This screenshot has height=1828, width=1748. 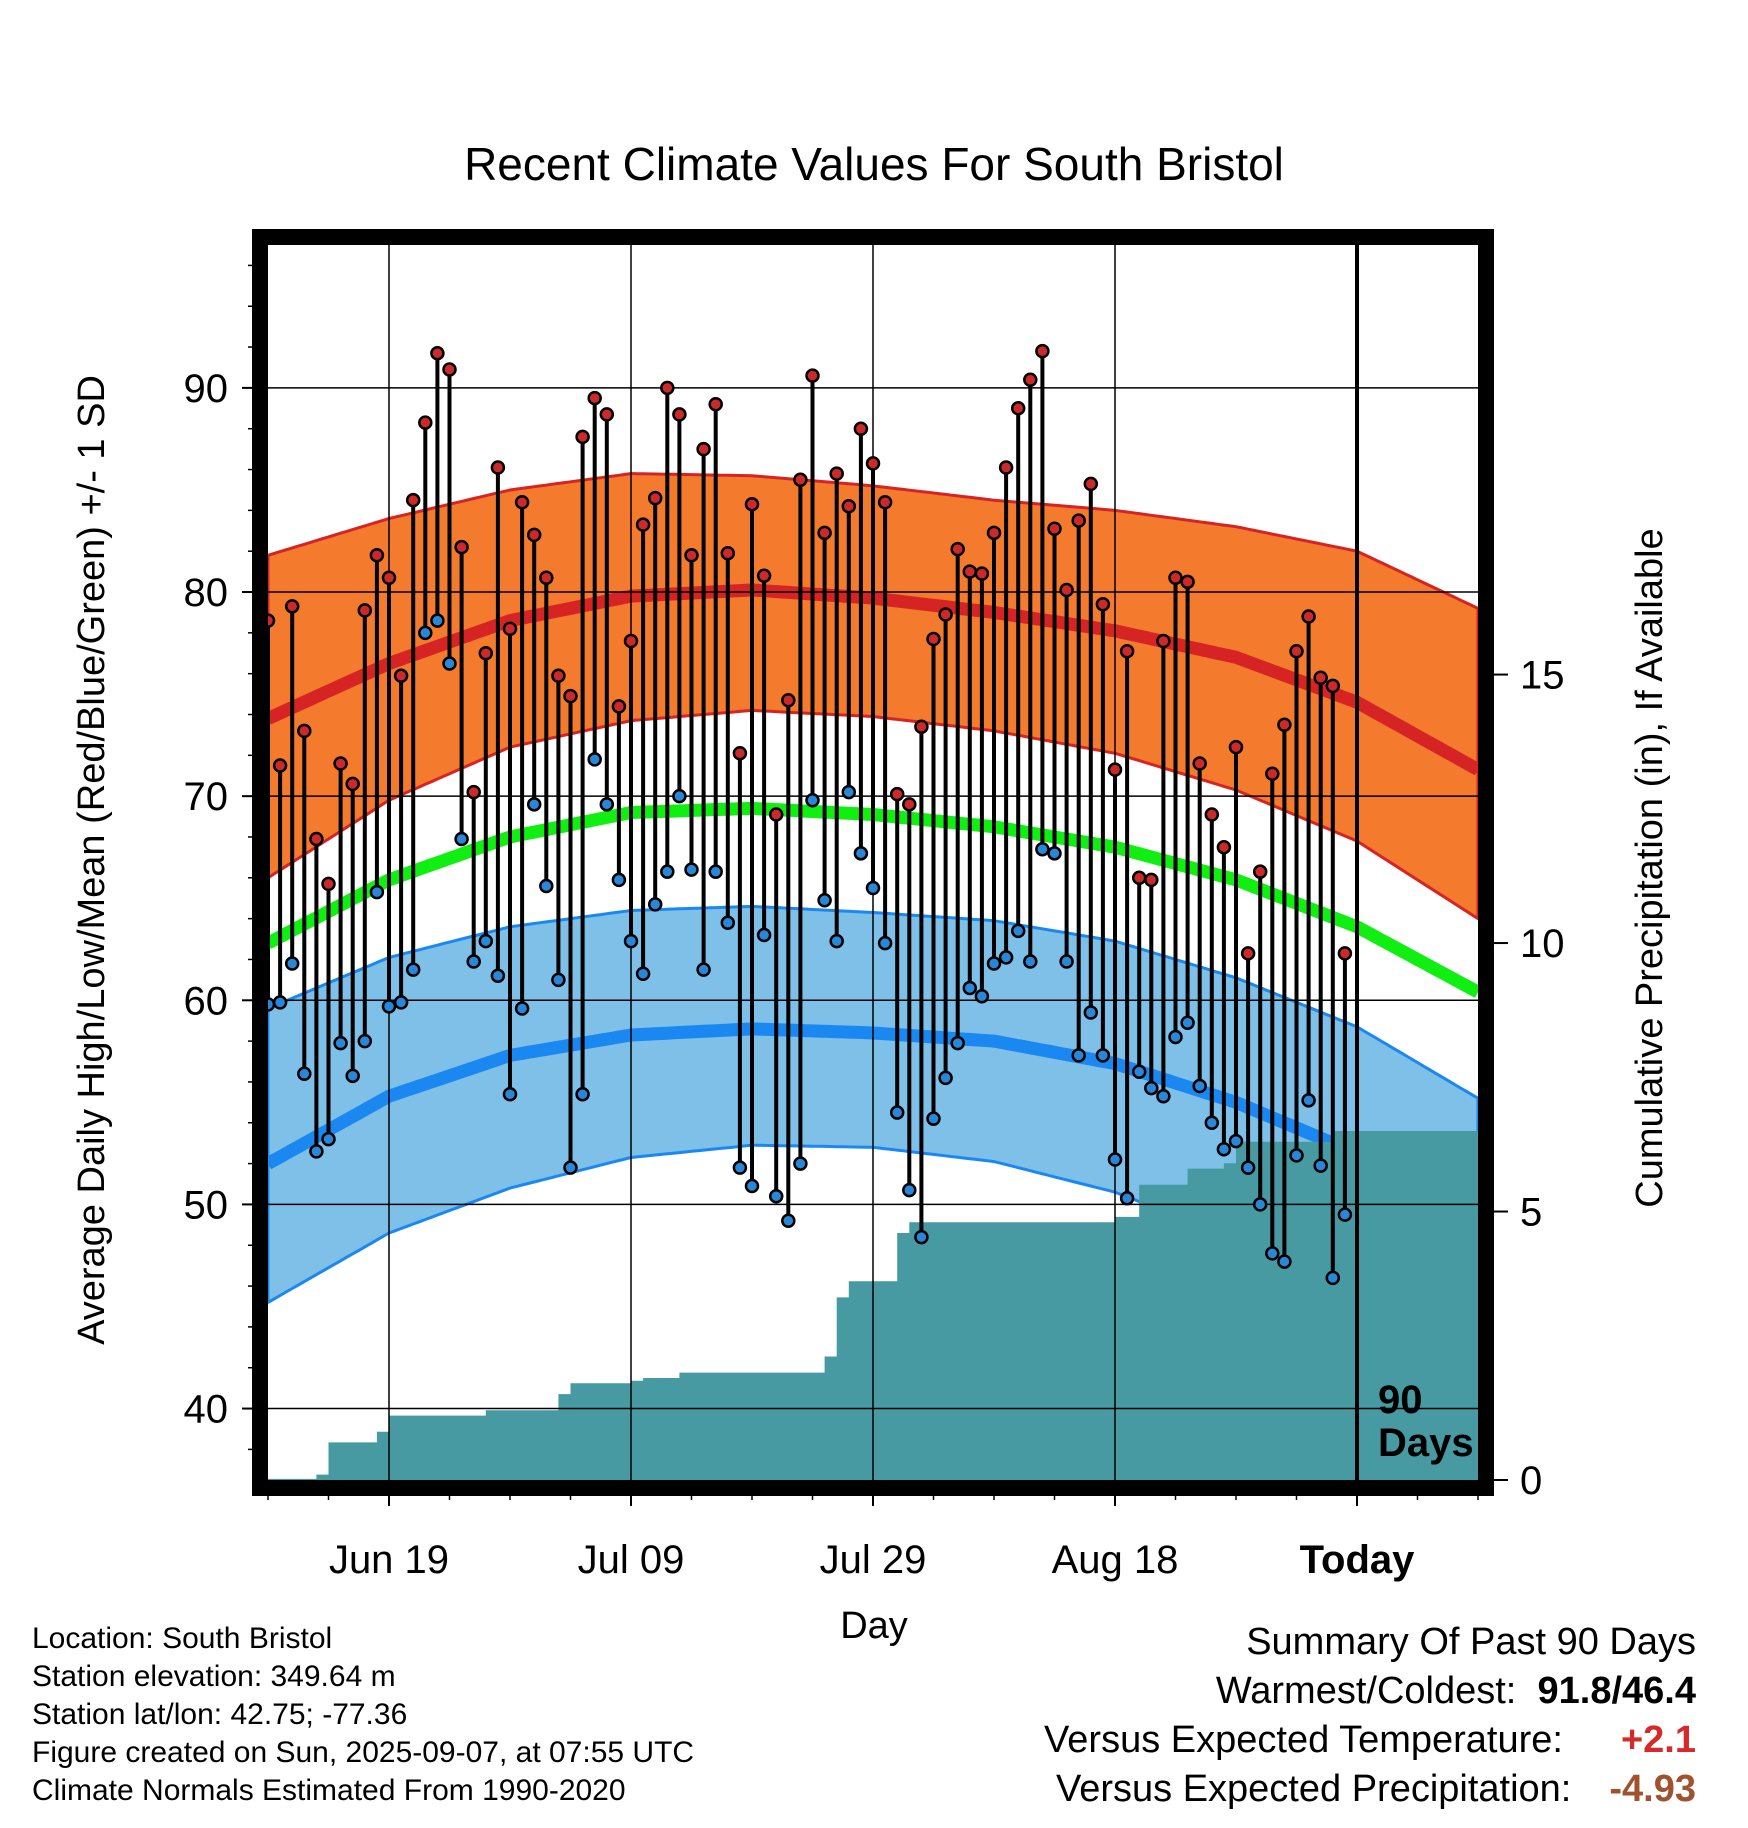 What do you see at coordinates (214, 1676) in the screenshot?
I see `info-elevation: Station elevation: 349.64 m` at bounding box center [214, 1676].